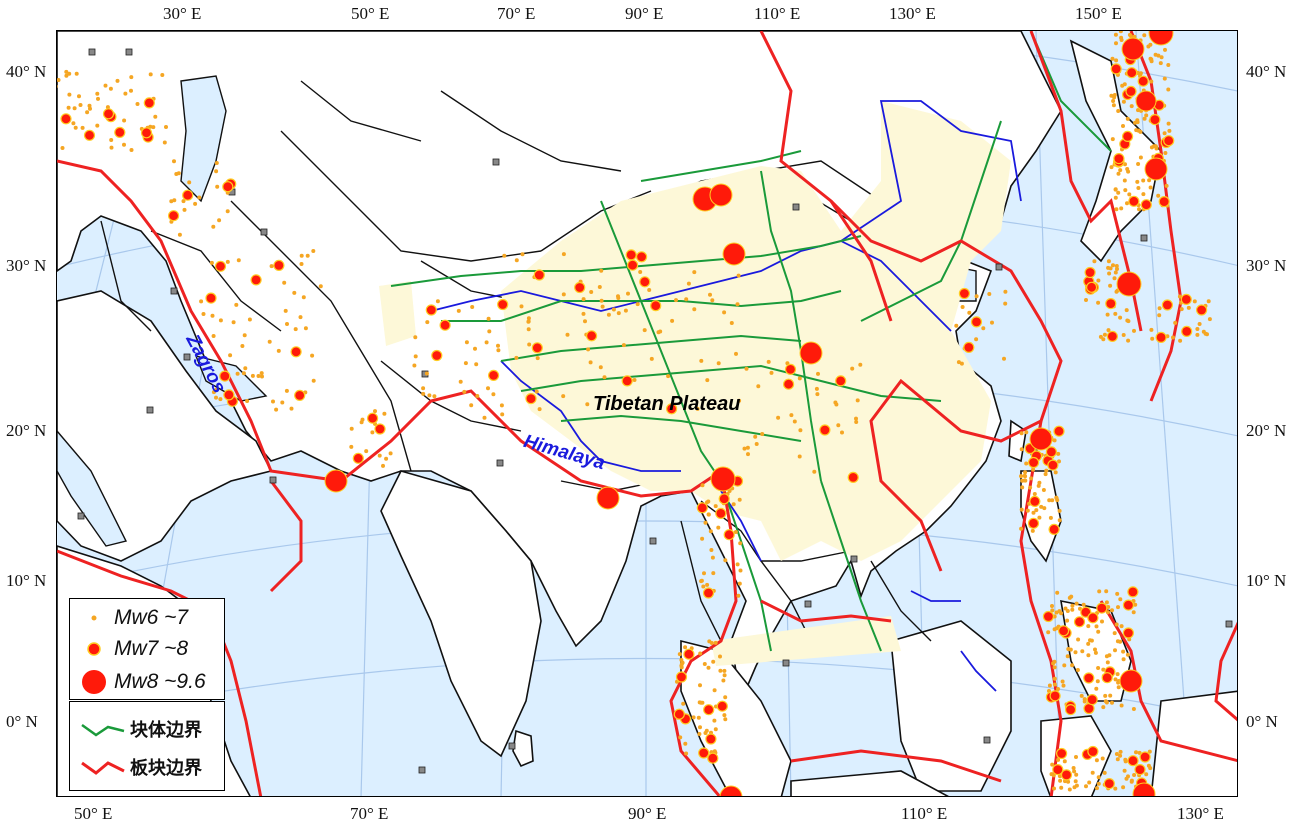 The height and width of the screenshot is (829, 1295). I want to click on newguinea-land, so click(1193, 743).